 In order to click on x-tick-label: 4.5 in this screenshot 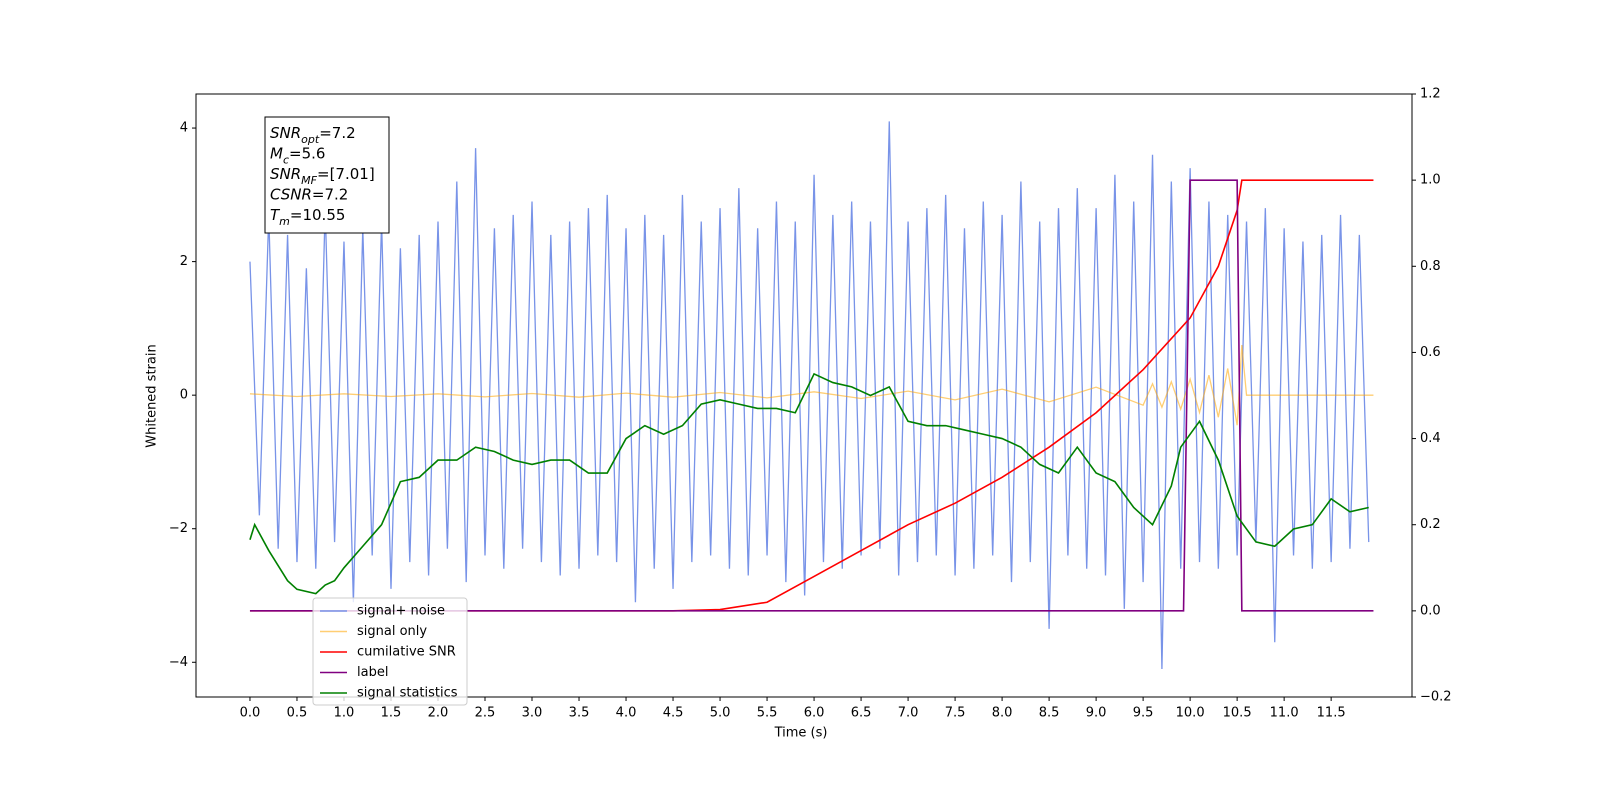, I will do `click(673, 713)`.